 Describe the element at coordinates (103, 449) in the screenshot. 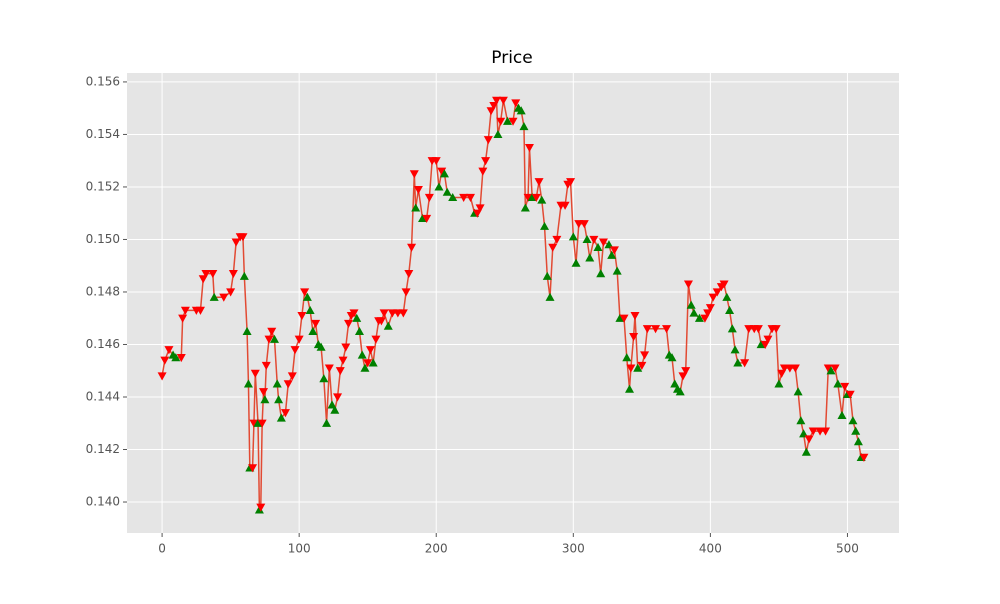

I see `y-tick-label: 0.142` at that location.